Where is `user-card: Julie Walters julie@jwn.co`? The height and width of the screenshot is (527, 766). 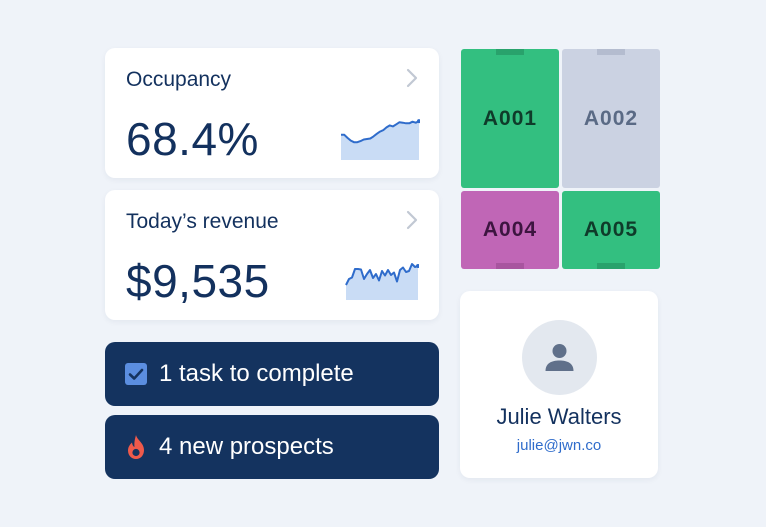
user-card: Julie Walters julie@jwn.co is located at coordinates (559, 384).